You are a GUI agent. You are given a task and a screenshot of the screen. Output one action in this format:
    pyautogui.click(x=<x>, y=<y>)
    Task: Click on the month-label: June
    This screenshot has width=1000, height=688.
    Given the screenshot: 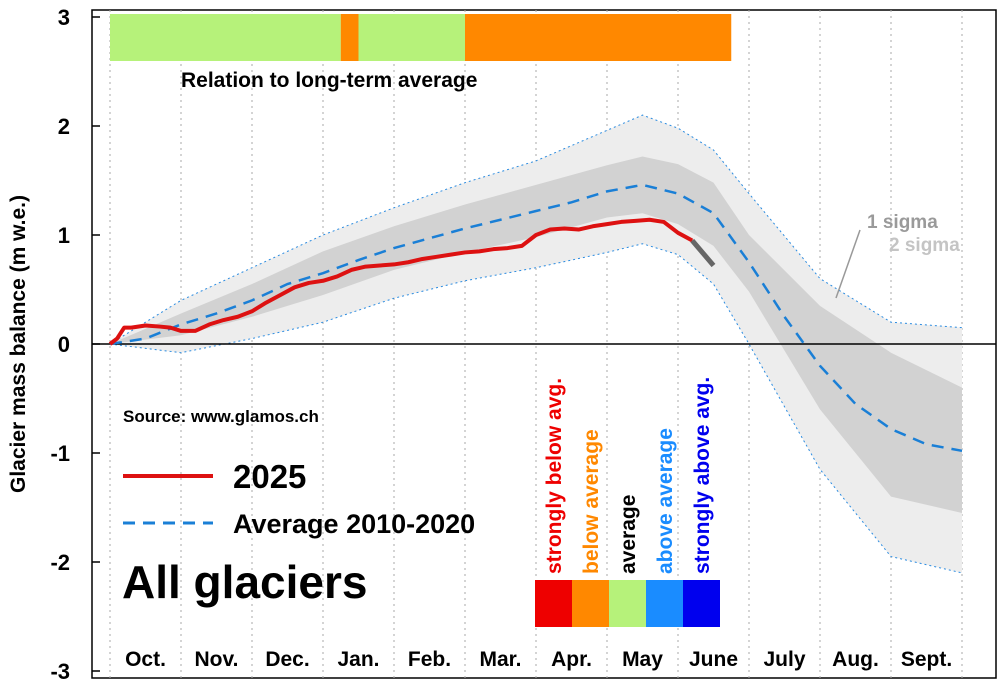 What is the action you would take?
    pyautogui.click(x=713, y=659)
    